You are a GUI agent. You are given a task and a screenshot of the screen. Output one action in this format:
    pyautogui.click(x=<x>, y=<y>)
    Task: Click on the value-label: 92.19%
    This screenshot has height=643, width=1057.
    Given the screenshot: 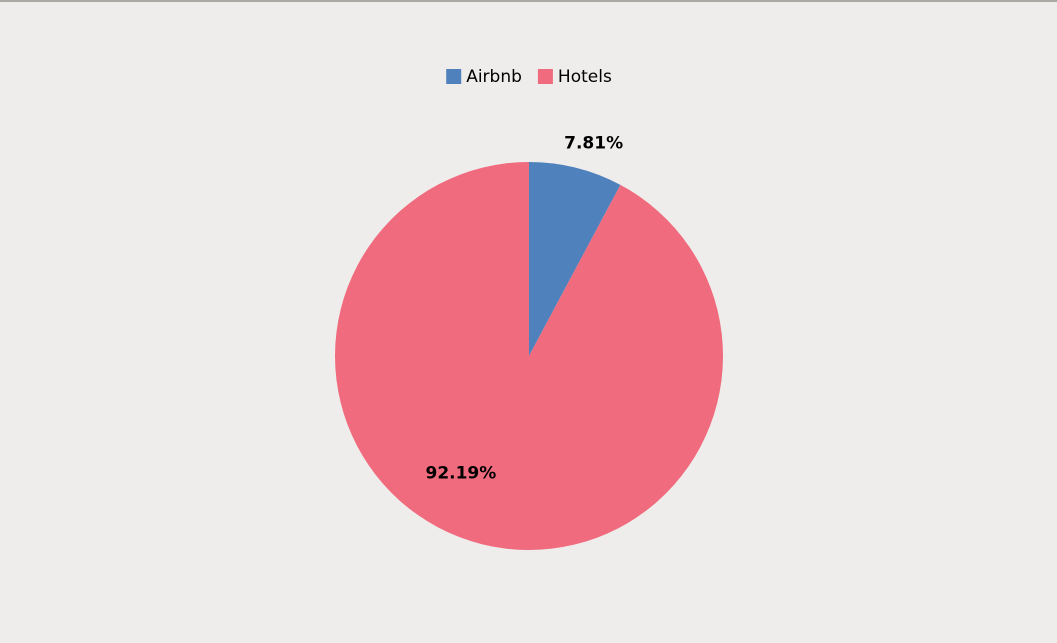 What is the action you would take?
    pyautogui.click(x=460, y=473)
    